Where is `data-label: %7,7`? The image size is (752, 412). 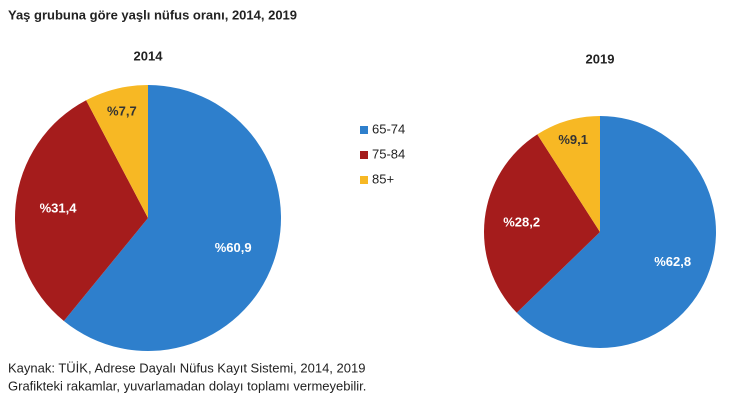 data-label: %7,7 is located at coordinates (122, 111).